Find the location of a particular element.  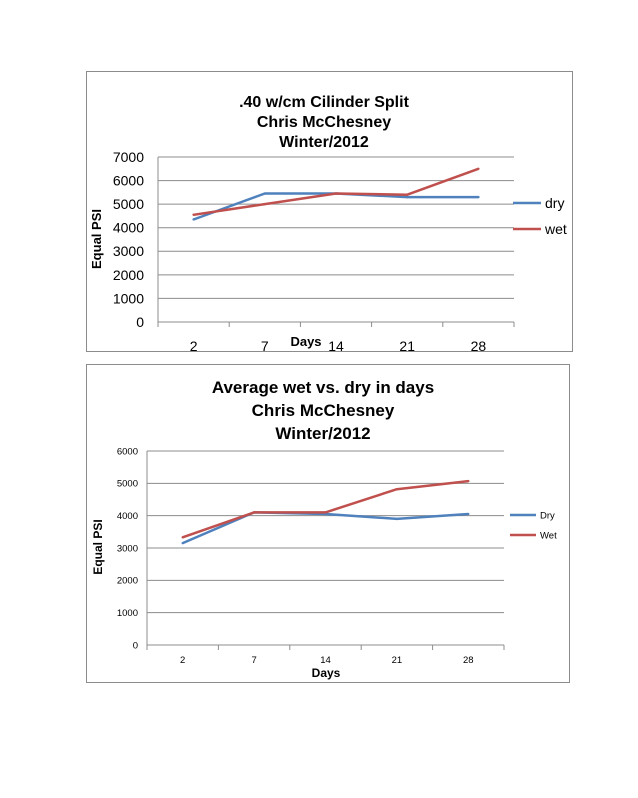

chart-2-y-tick-3000: 3000 is located at coordinates (127, 548).